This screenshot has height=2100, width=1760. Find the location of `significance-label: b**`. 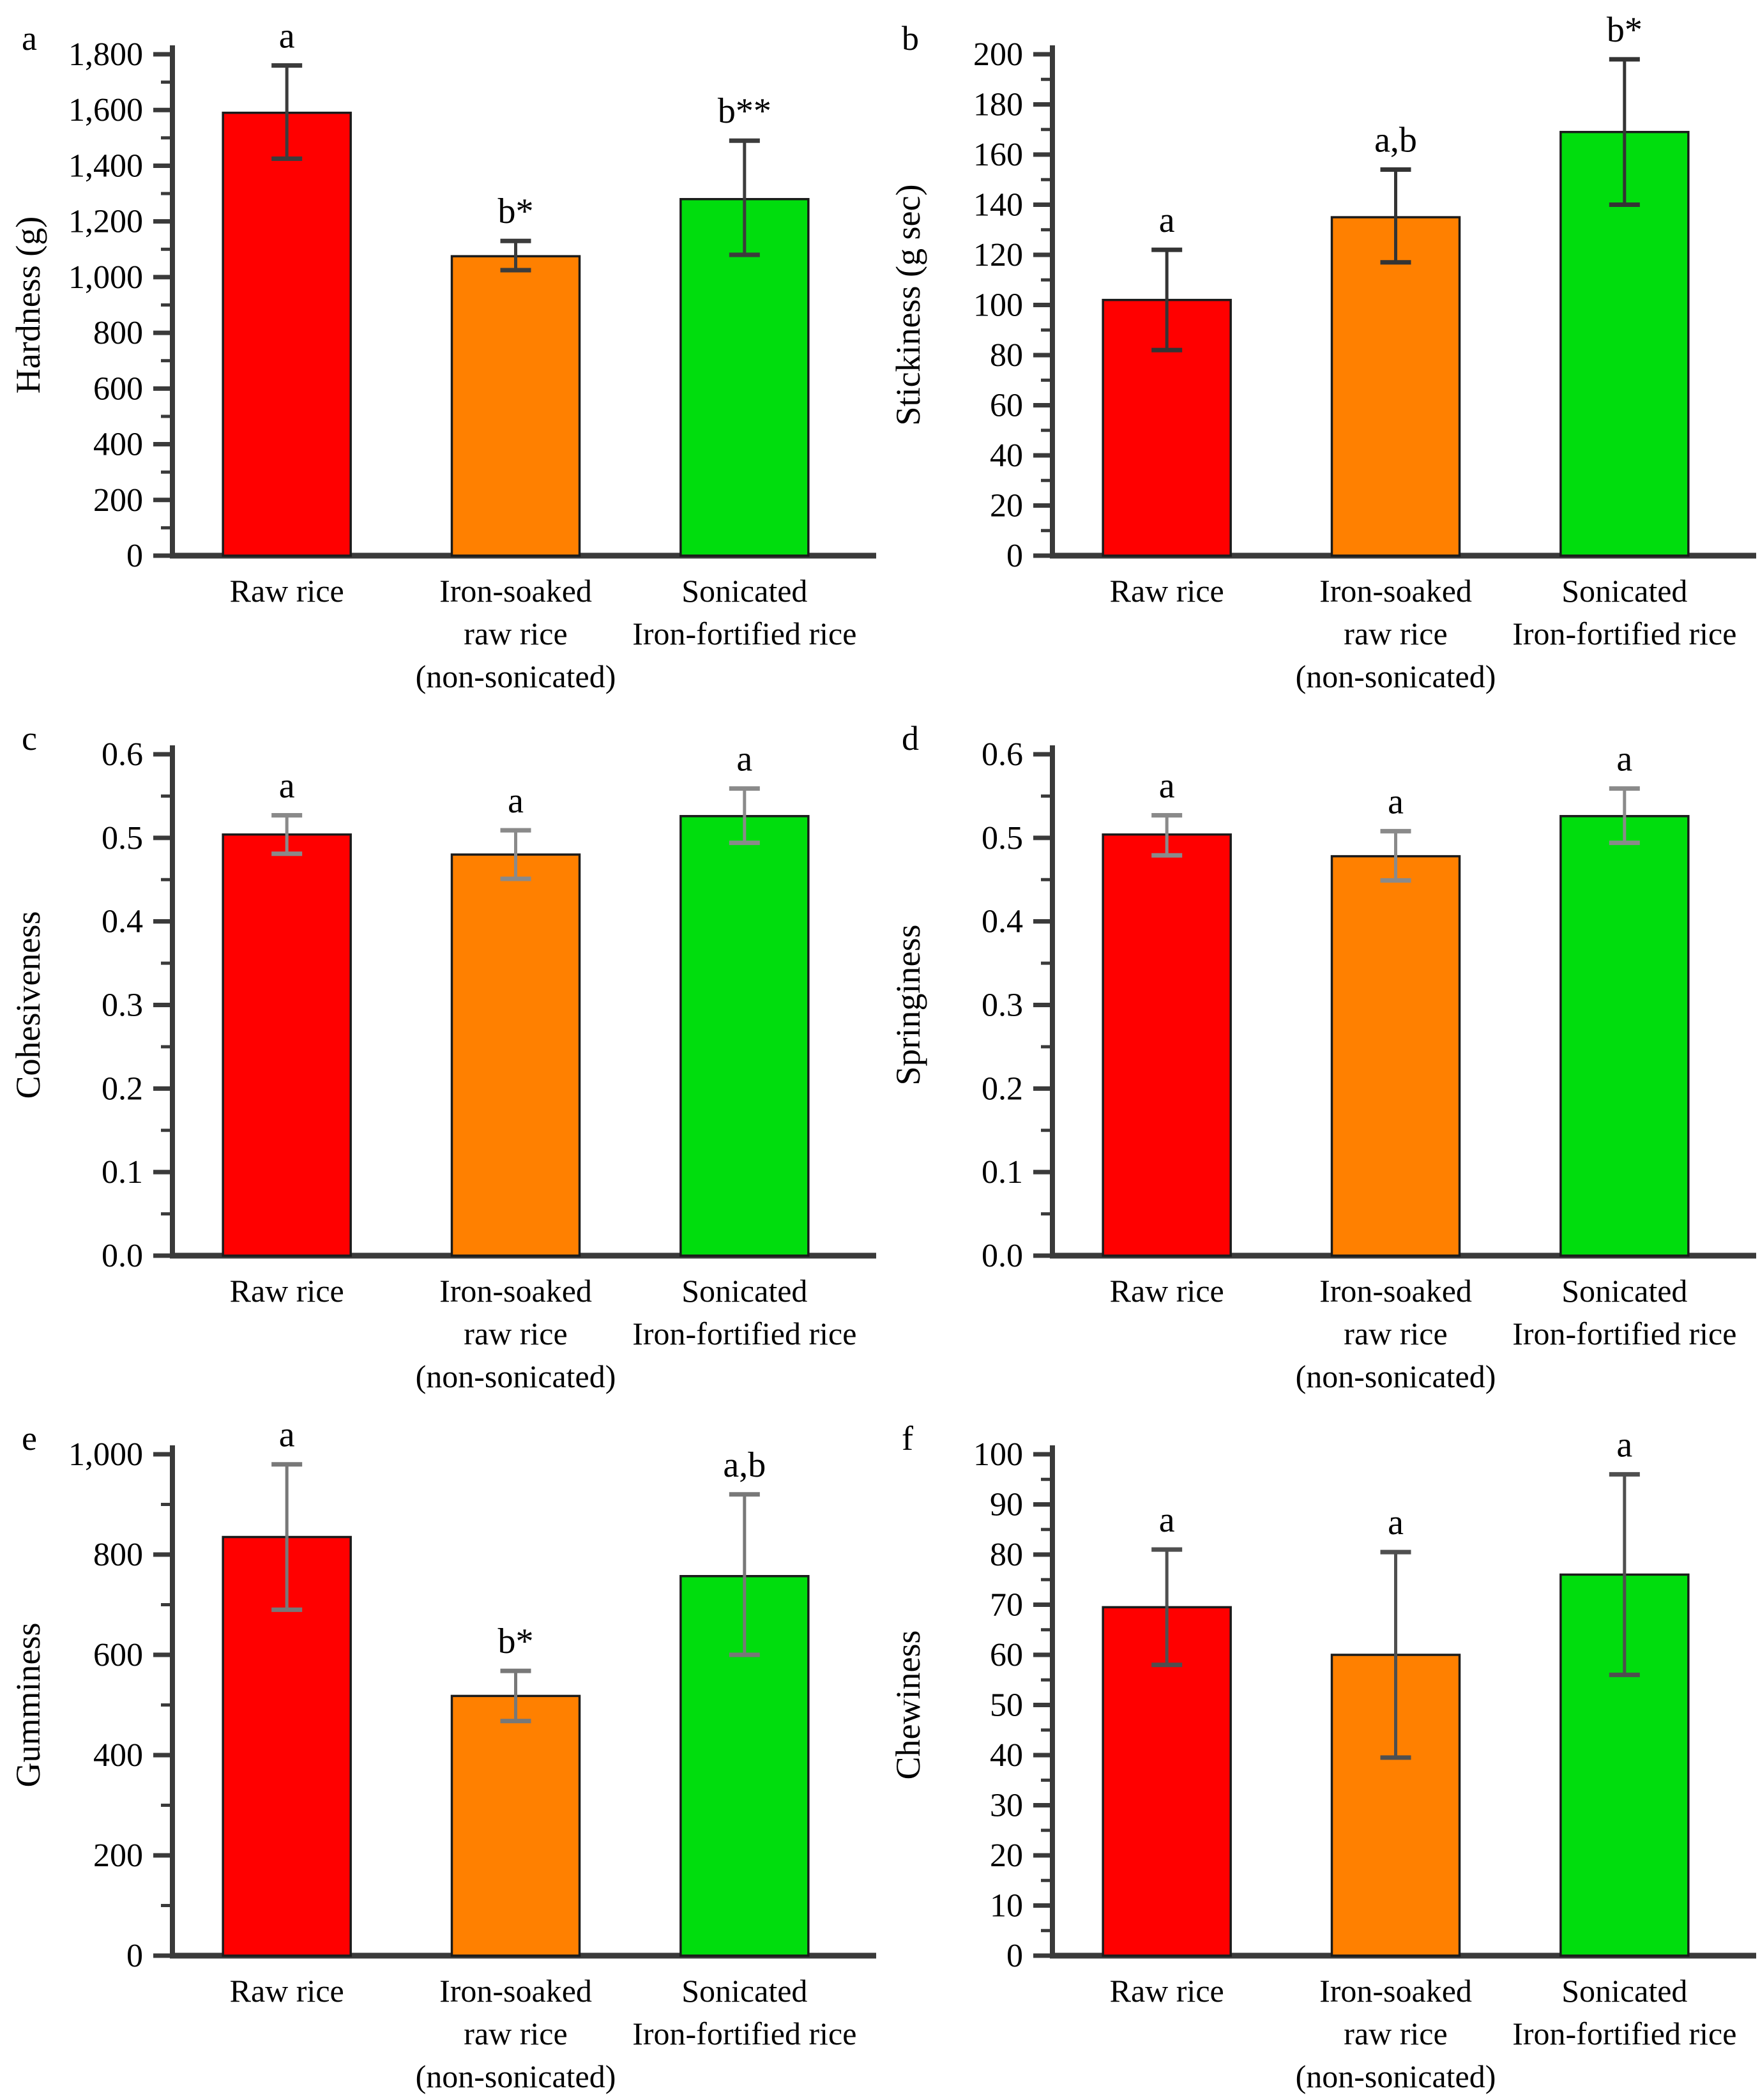

significance-label: b** is located at coordinates (745, 111).